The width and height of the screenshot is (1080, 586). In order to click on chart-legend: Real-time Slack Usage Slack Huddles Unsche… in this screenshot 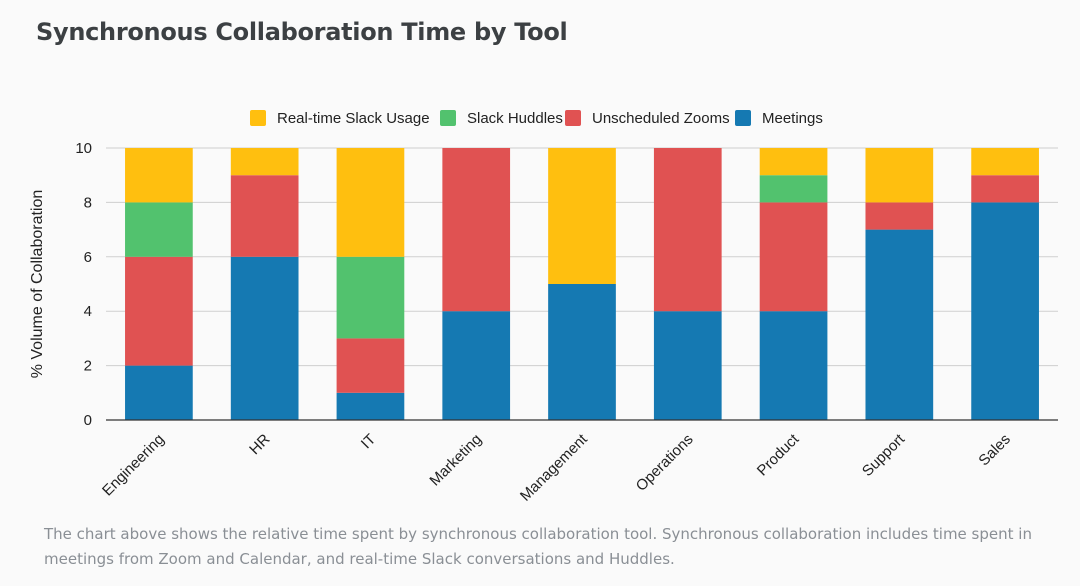, I will do `click(536, 118)`.